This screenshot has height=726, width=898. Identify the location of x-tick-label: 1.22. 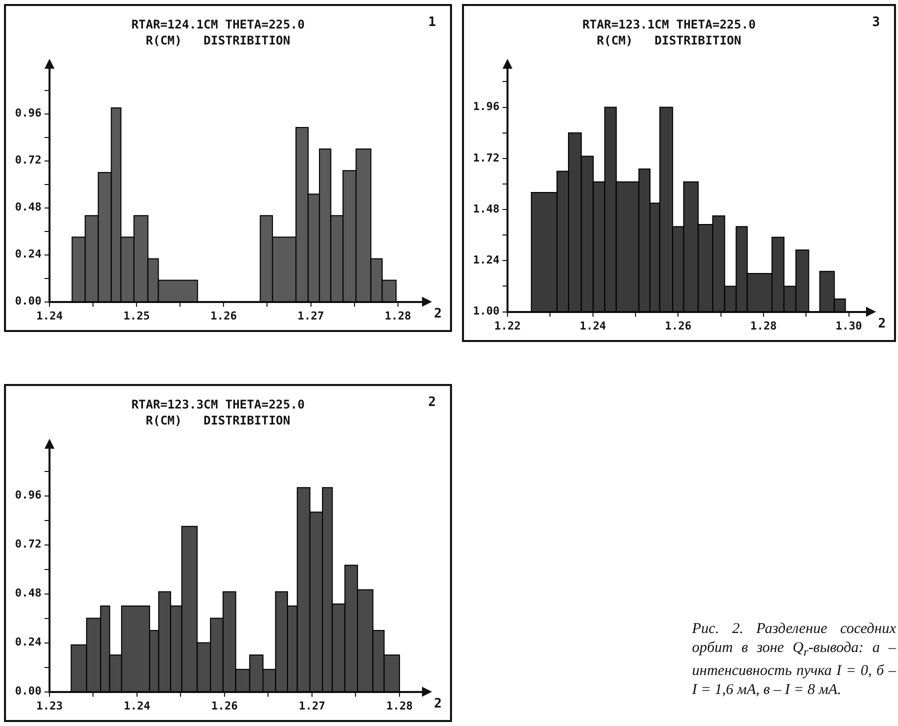
(507, 325).